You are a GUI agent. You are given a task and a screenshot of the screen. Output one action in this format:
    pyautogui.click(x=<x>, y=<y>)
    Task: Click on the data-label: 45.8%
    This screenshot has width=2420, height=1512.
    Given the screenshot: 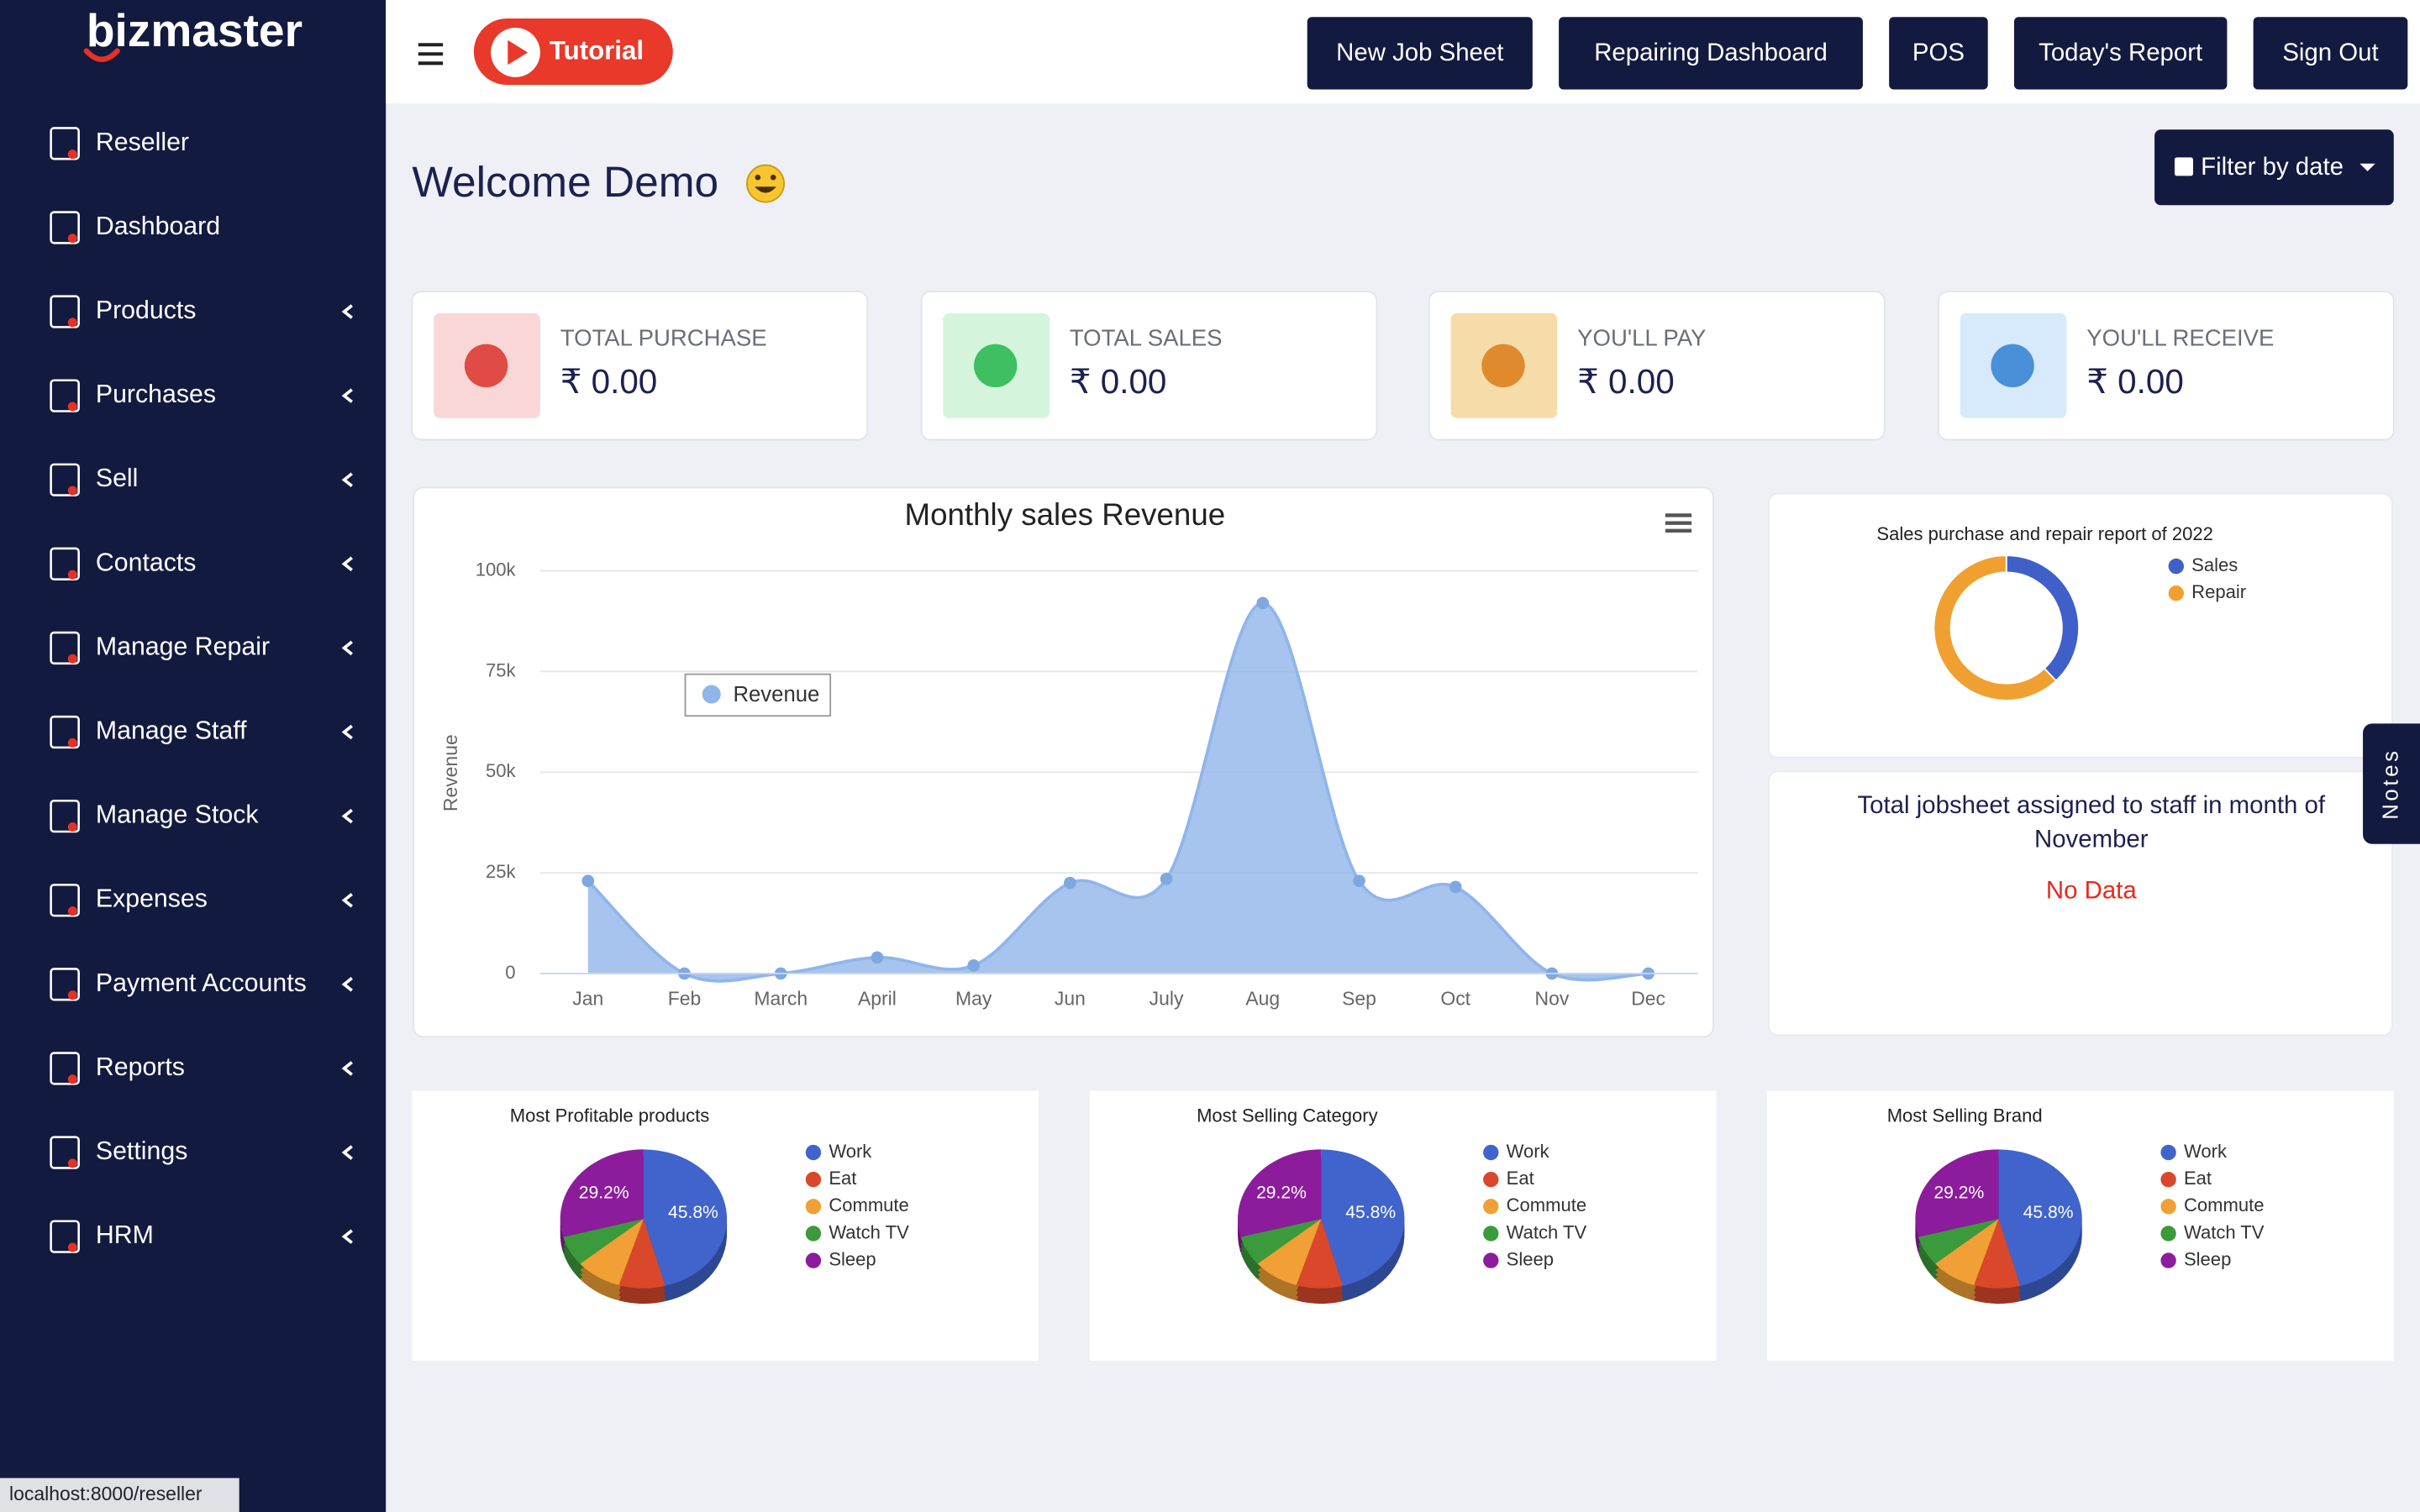 What is the action you would take?
    pyautogui.click(x=2048, y=1212)
    